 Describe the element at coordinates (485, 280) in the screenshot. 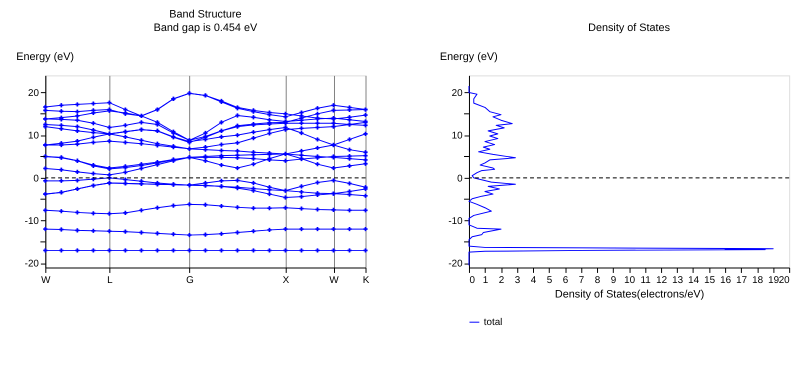

I see `x-tick-label: 1` at that location.